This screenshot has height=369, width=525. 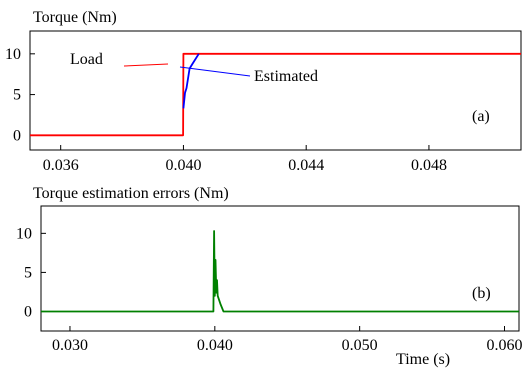 I want to click on panel-1-y-tick-label: 10, so click(x=24, y=233).